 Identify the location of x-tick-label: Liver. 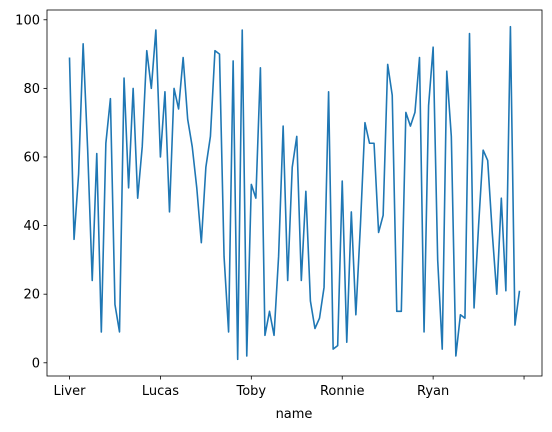
(70, 391).